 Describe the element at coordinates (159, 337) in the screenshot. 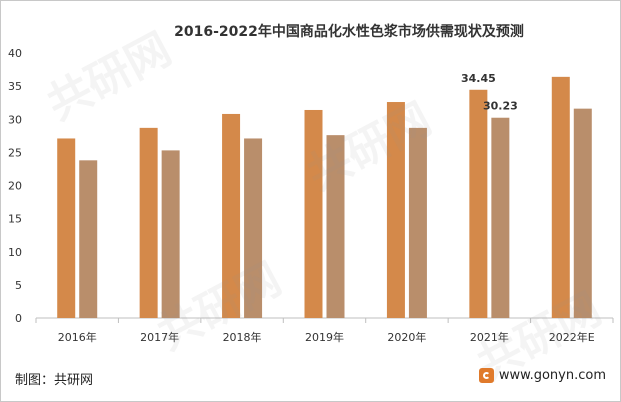

I see `x-tick-label: 2017年` at that location.